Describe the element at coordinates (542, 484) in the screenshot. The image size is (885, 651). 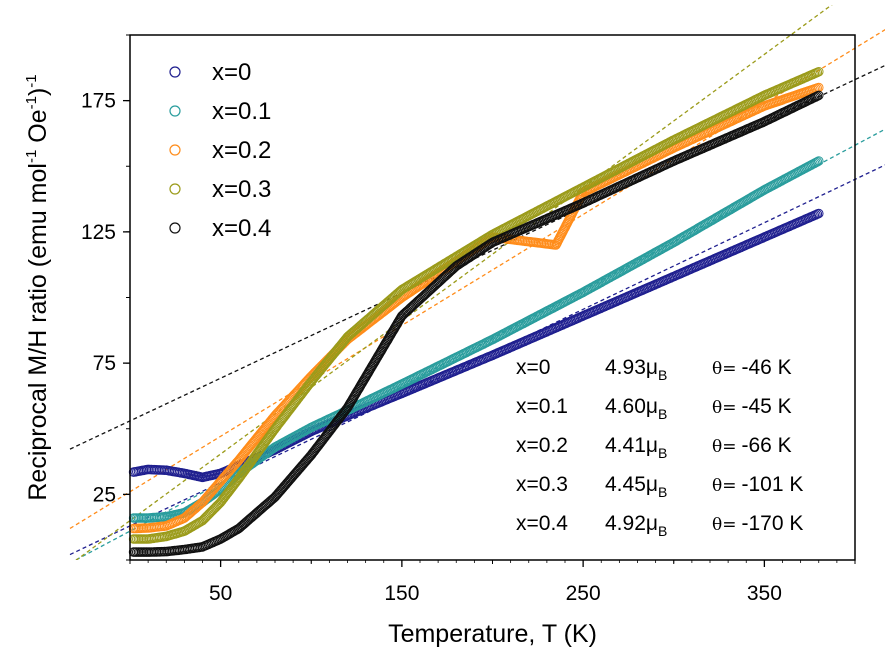
I see `annotation-composition: x=0.3` at that location.